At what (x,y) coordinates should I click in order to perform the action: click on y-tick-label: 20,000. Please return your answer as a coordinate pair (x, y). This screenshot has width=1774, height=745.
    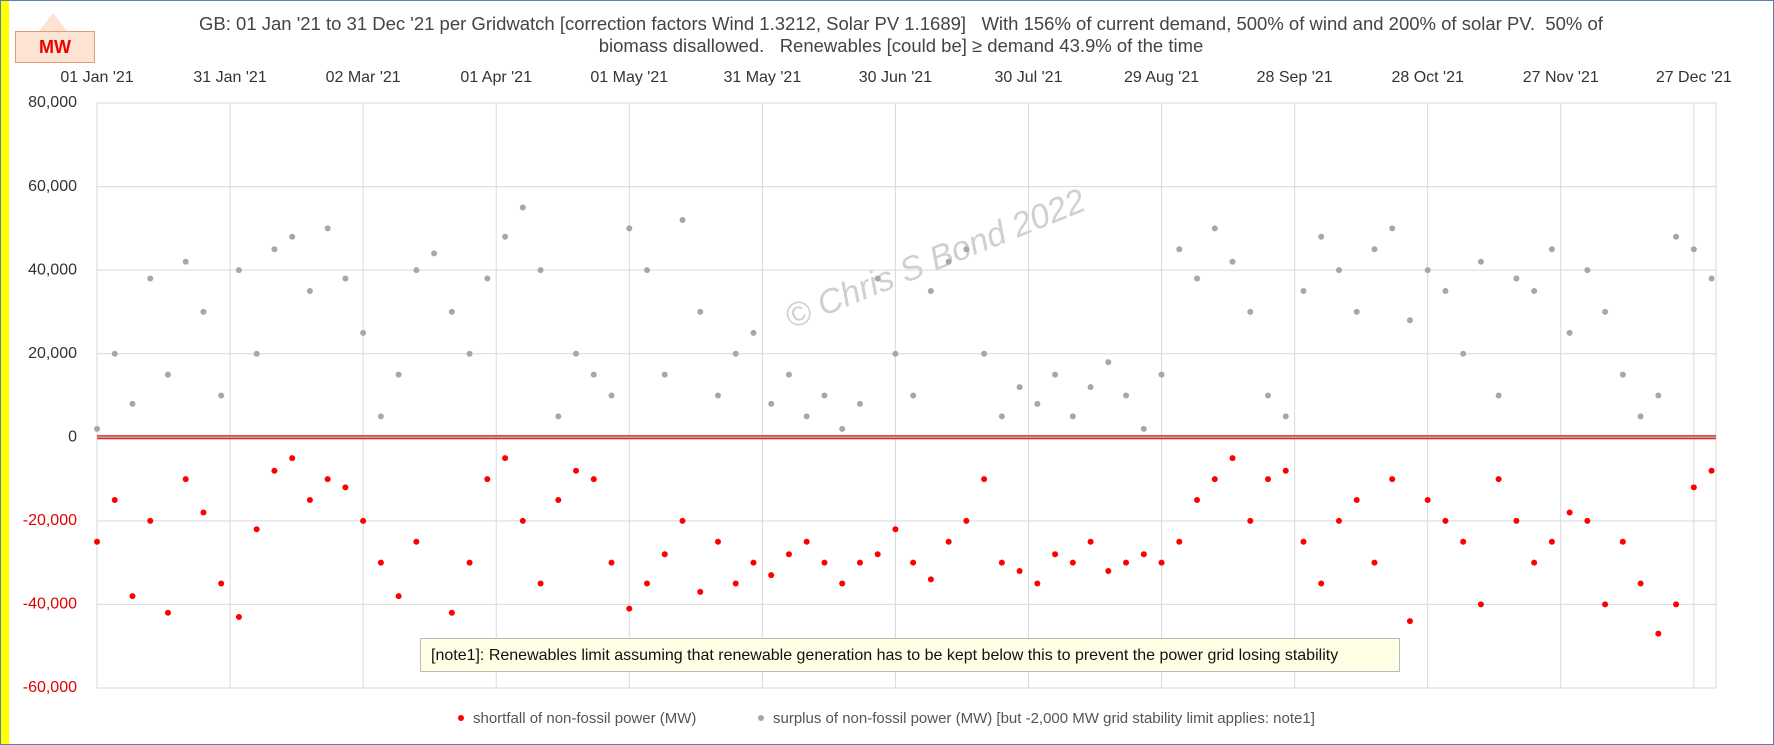
    Looking at the image, I should click on (52, 353).